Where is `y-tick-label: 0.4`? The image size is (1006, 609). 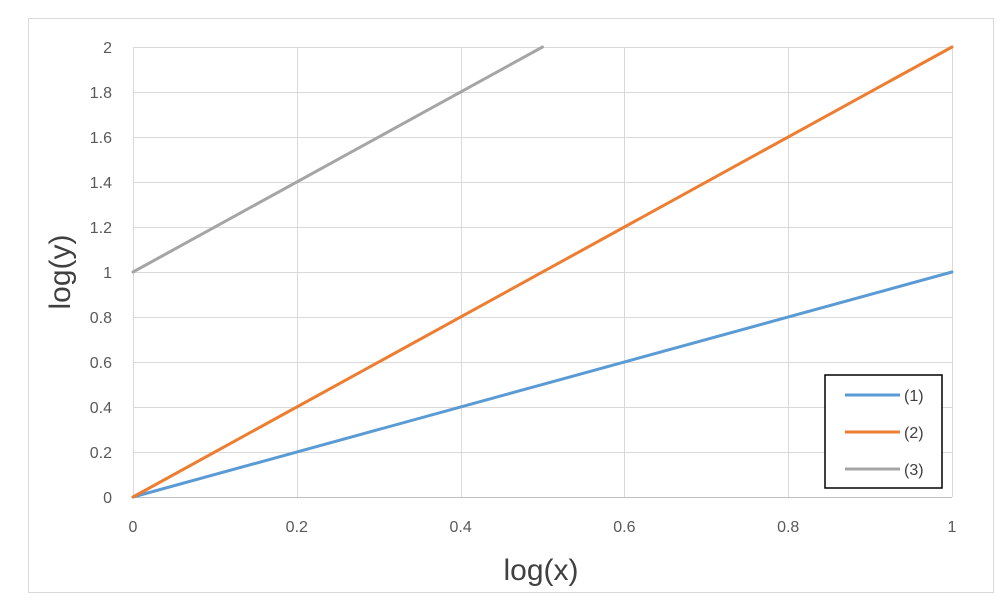 y-tick-label: 0.4 is located at coordinates (101, 408).